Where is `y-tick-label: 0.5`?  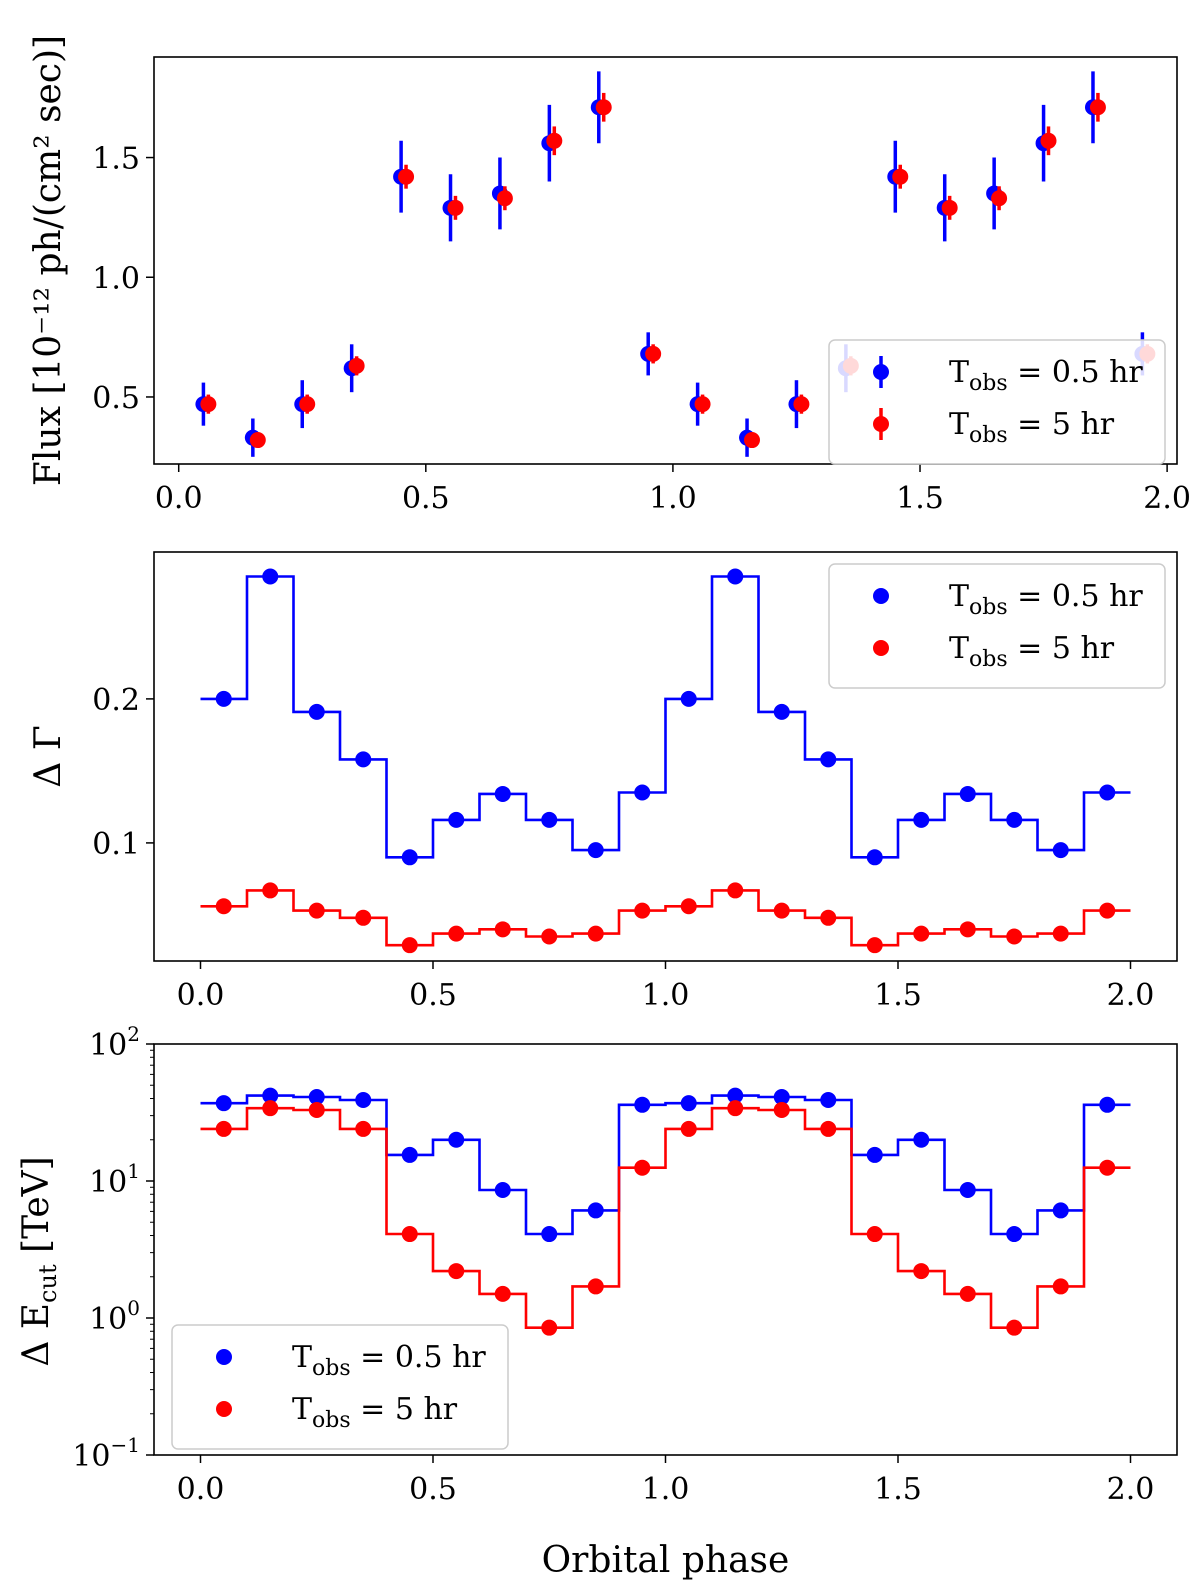 y-tick-label: 0.5 is located at coordinates (116, 398).